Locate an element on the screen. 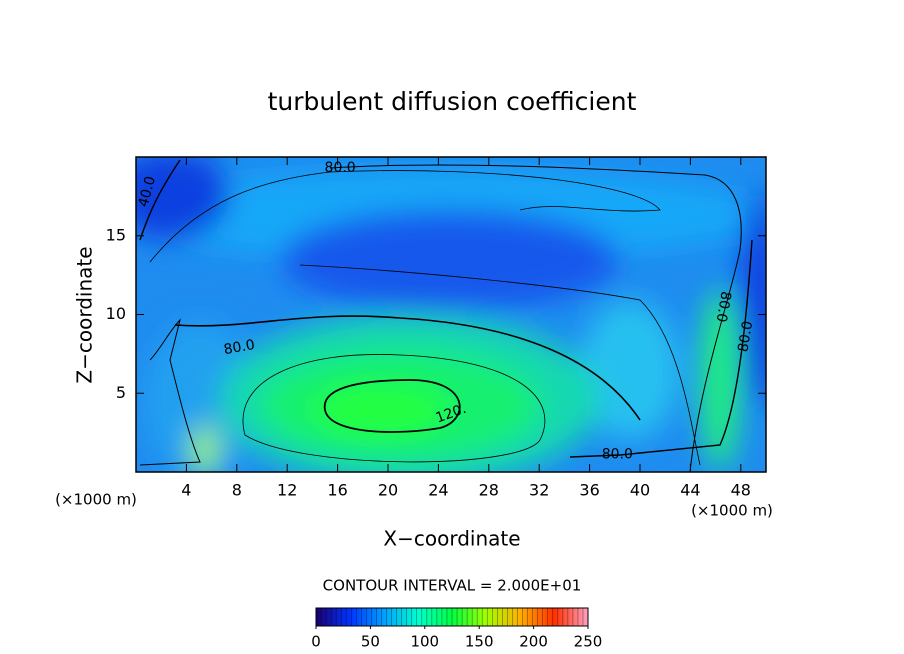 Image resolution: width=904 pixels, height=654 pixels. colorbar-tick-label: 100 is located at coordinates (424, 642).